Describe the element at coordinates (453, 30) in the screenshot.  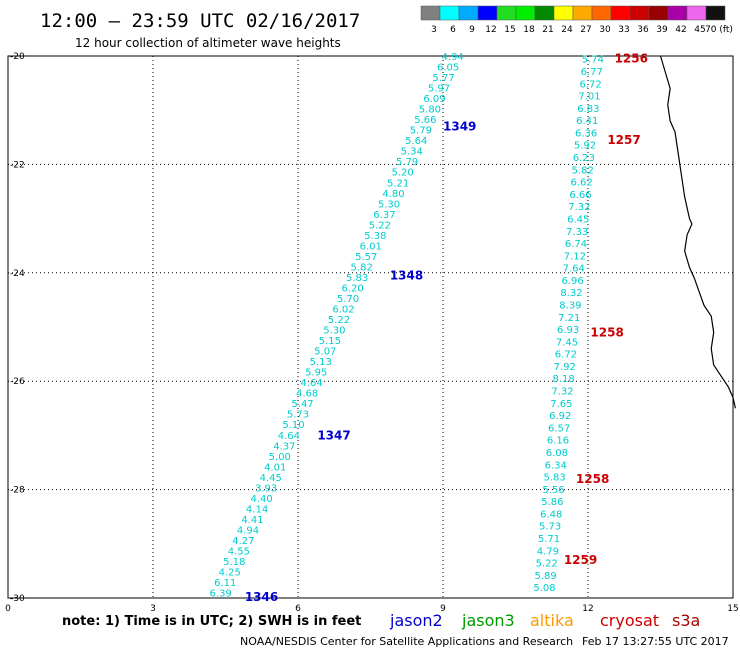
I see `color-scale-label: 6` at that location.